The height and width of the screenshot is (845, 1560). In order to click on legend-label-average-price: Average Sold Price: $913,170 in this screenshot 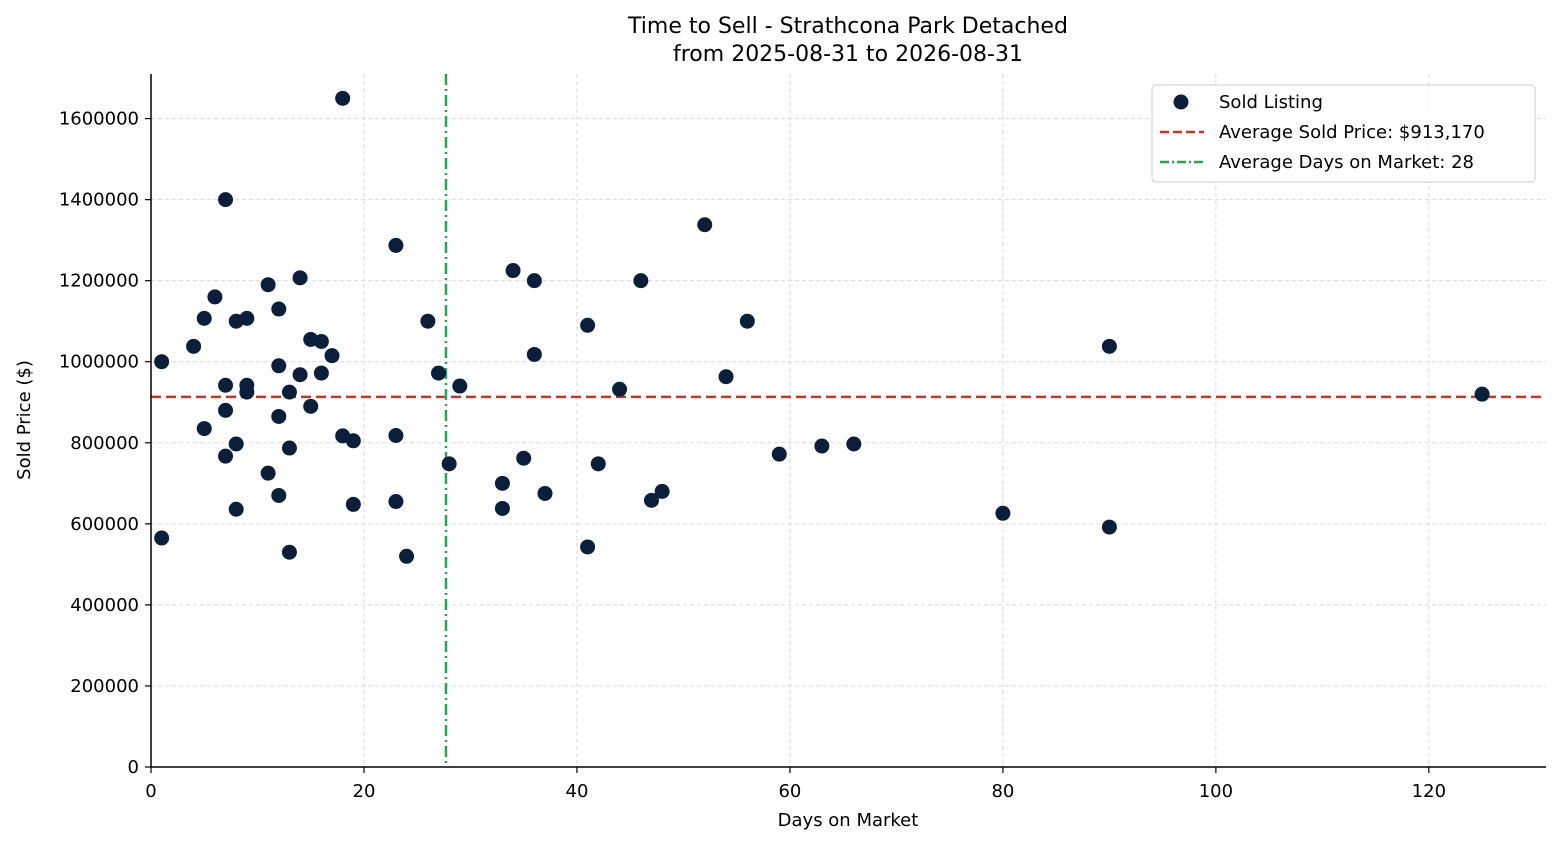, I will do `click(1352, 132)`.